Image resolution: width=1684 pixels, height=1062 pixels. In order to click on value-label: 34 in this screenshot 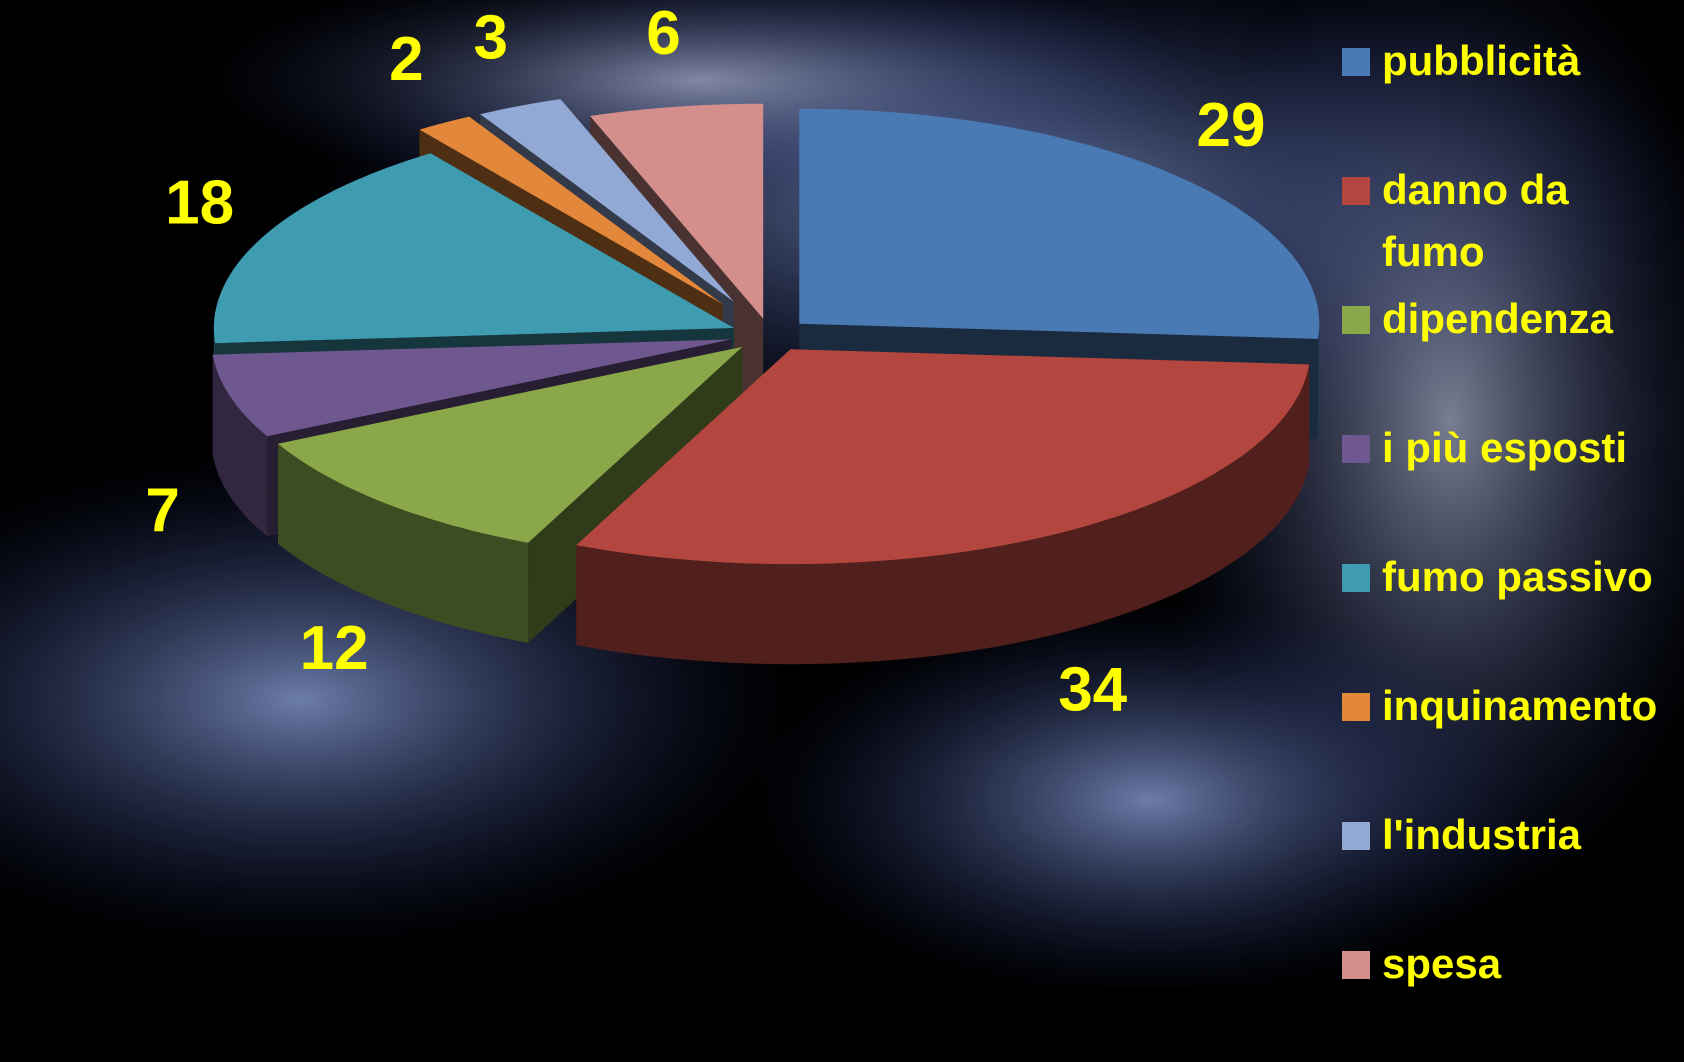, I will do `click(1092, 689)`.